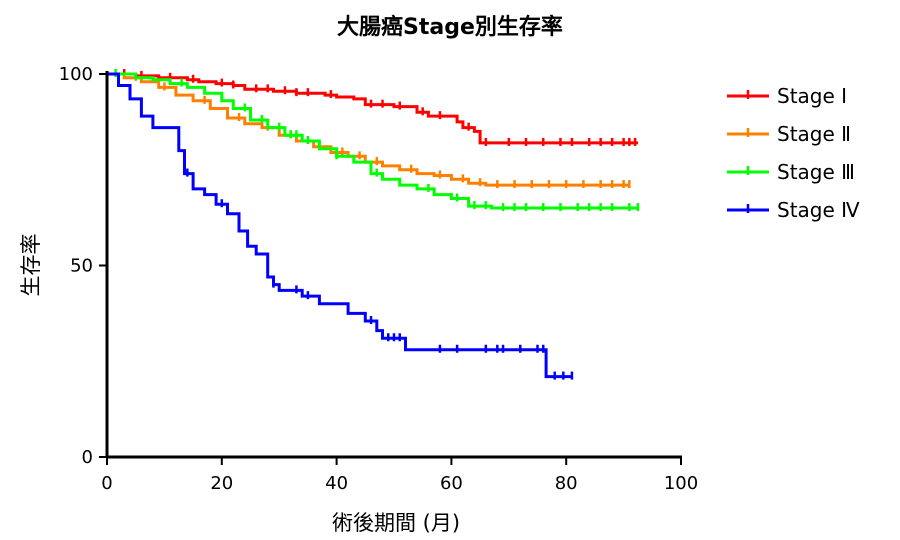  What do you see at coordinates (566, 483) in the screenshot?
I see `x-tick-label: 80` at bounding box center [566, 483].